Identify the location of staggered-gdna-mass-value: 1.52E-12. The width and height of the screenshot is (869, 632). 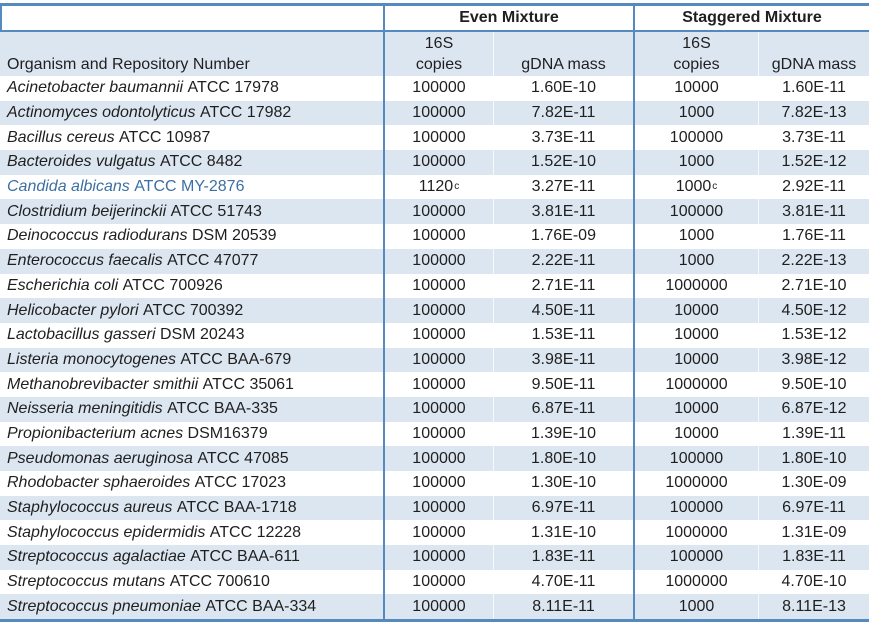
(813, 162).